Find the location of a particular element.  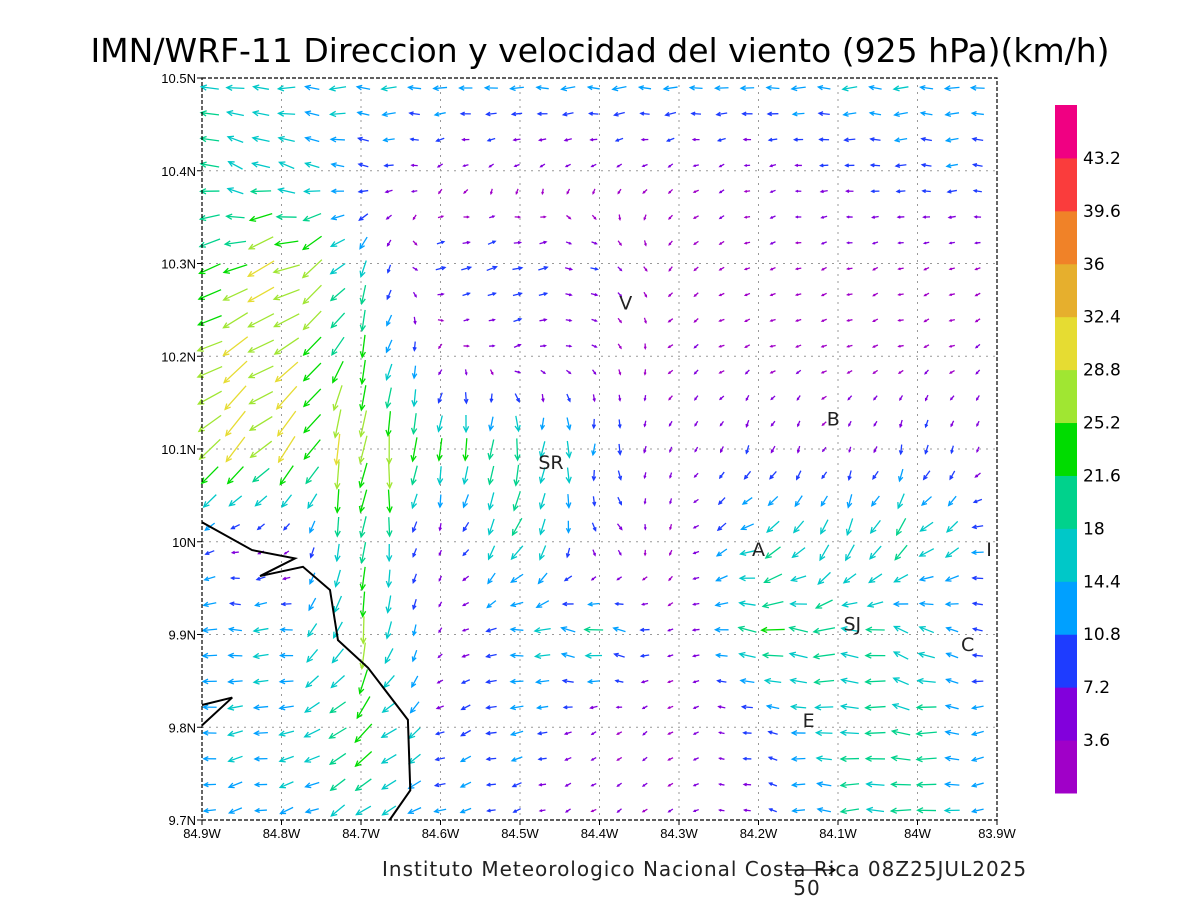

colorbar-label: 10.8 is located at coordinates (1102, 635).